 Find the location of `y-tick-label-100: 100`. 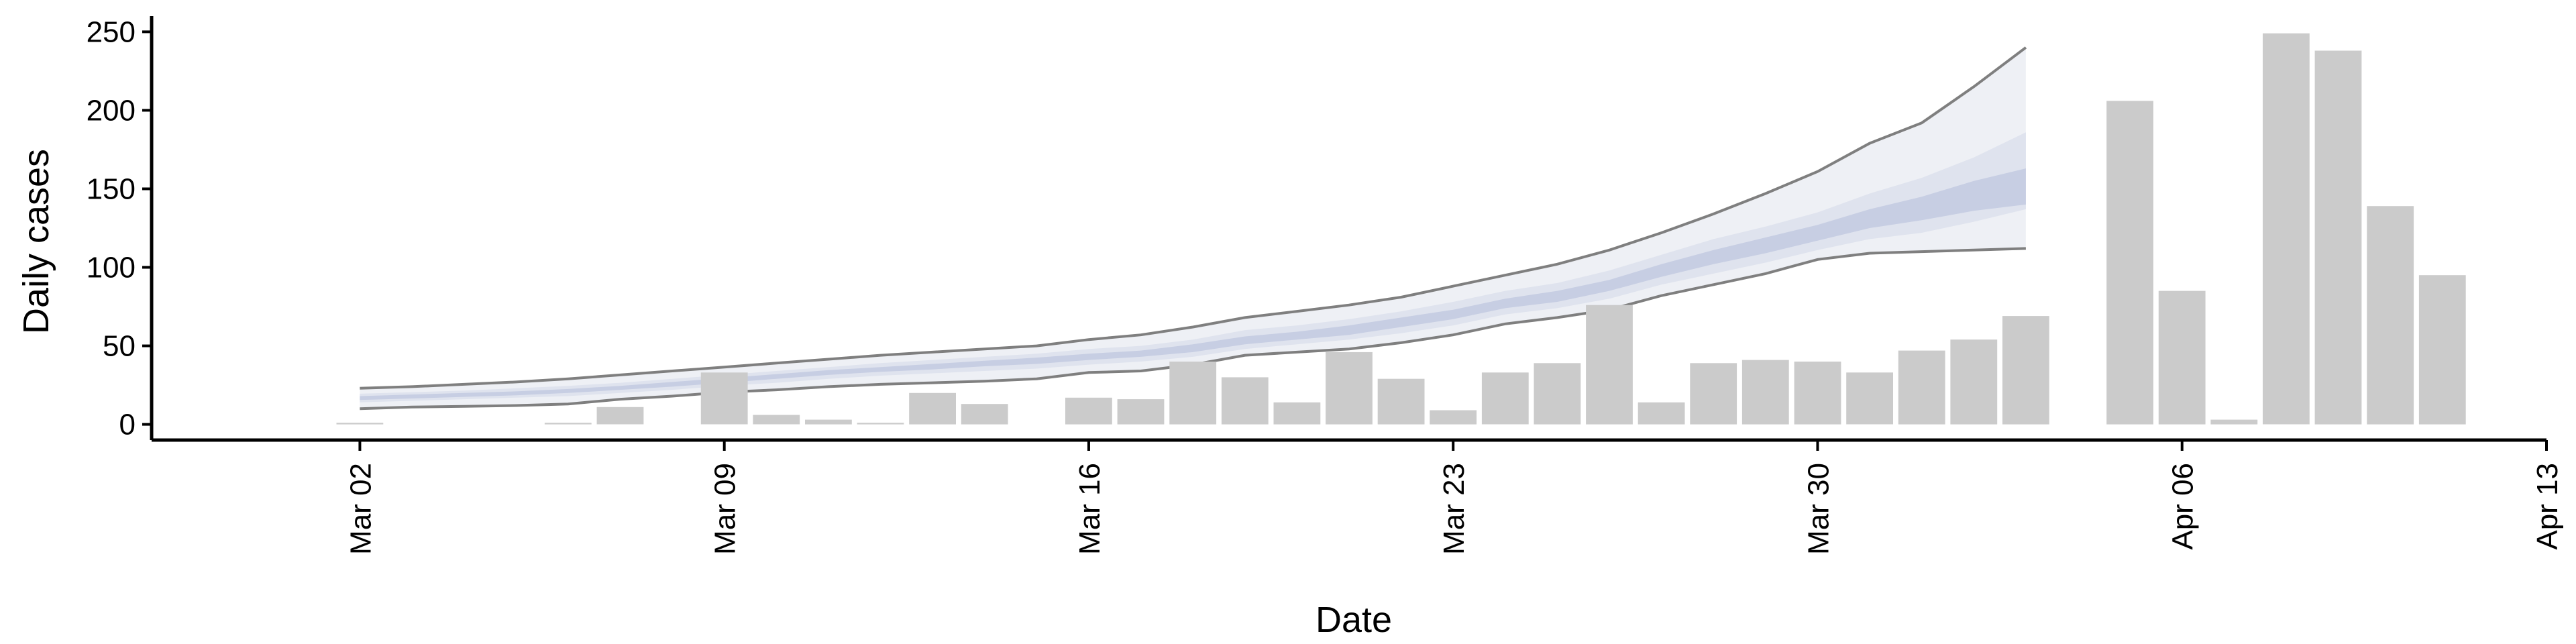

y-tick-label-100: 100 is located at coordinates (111, 268).